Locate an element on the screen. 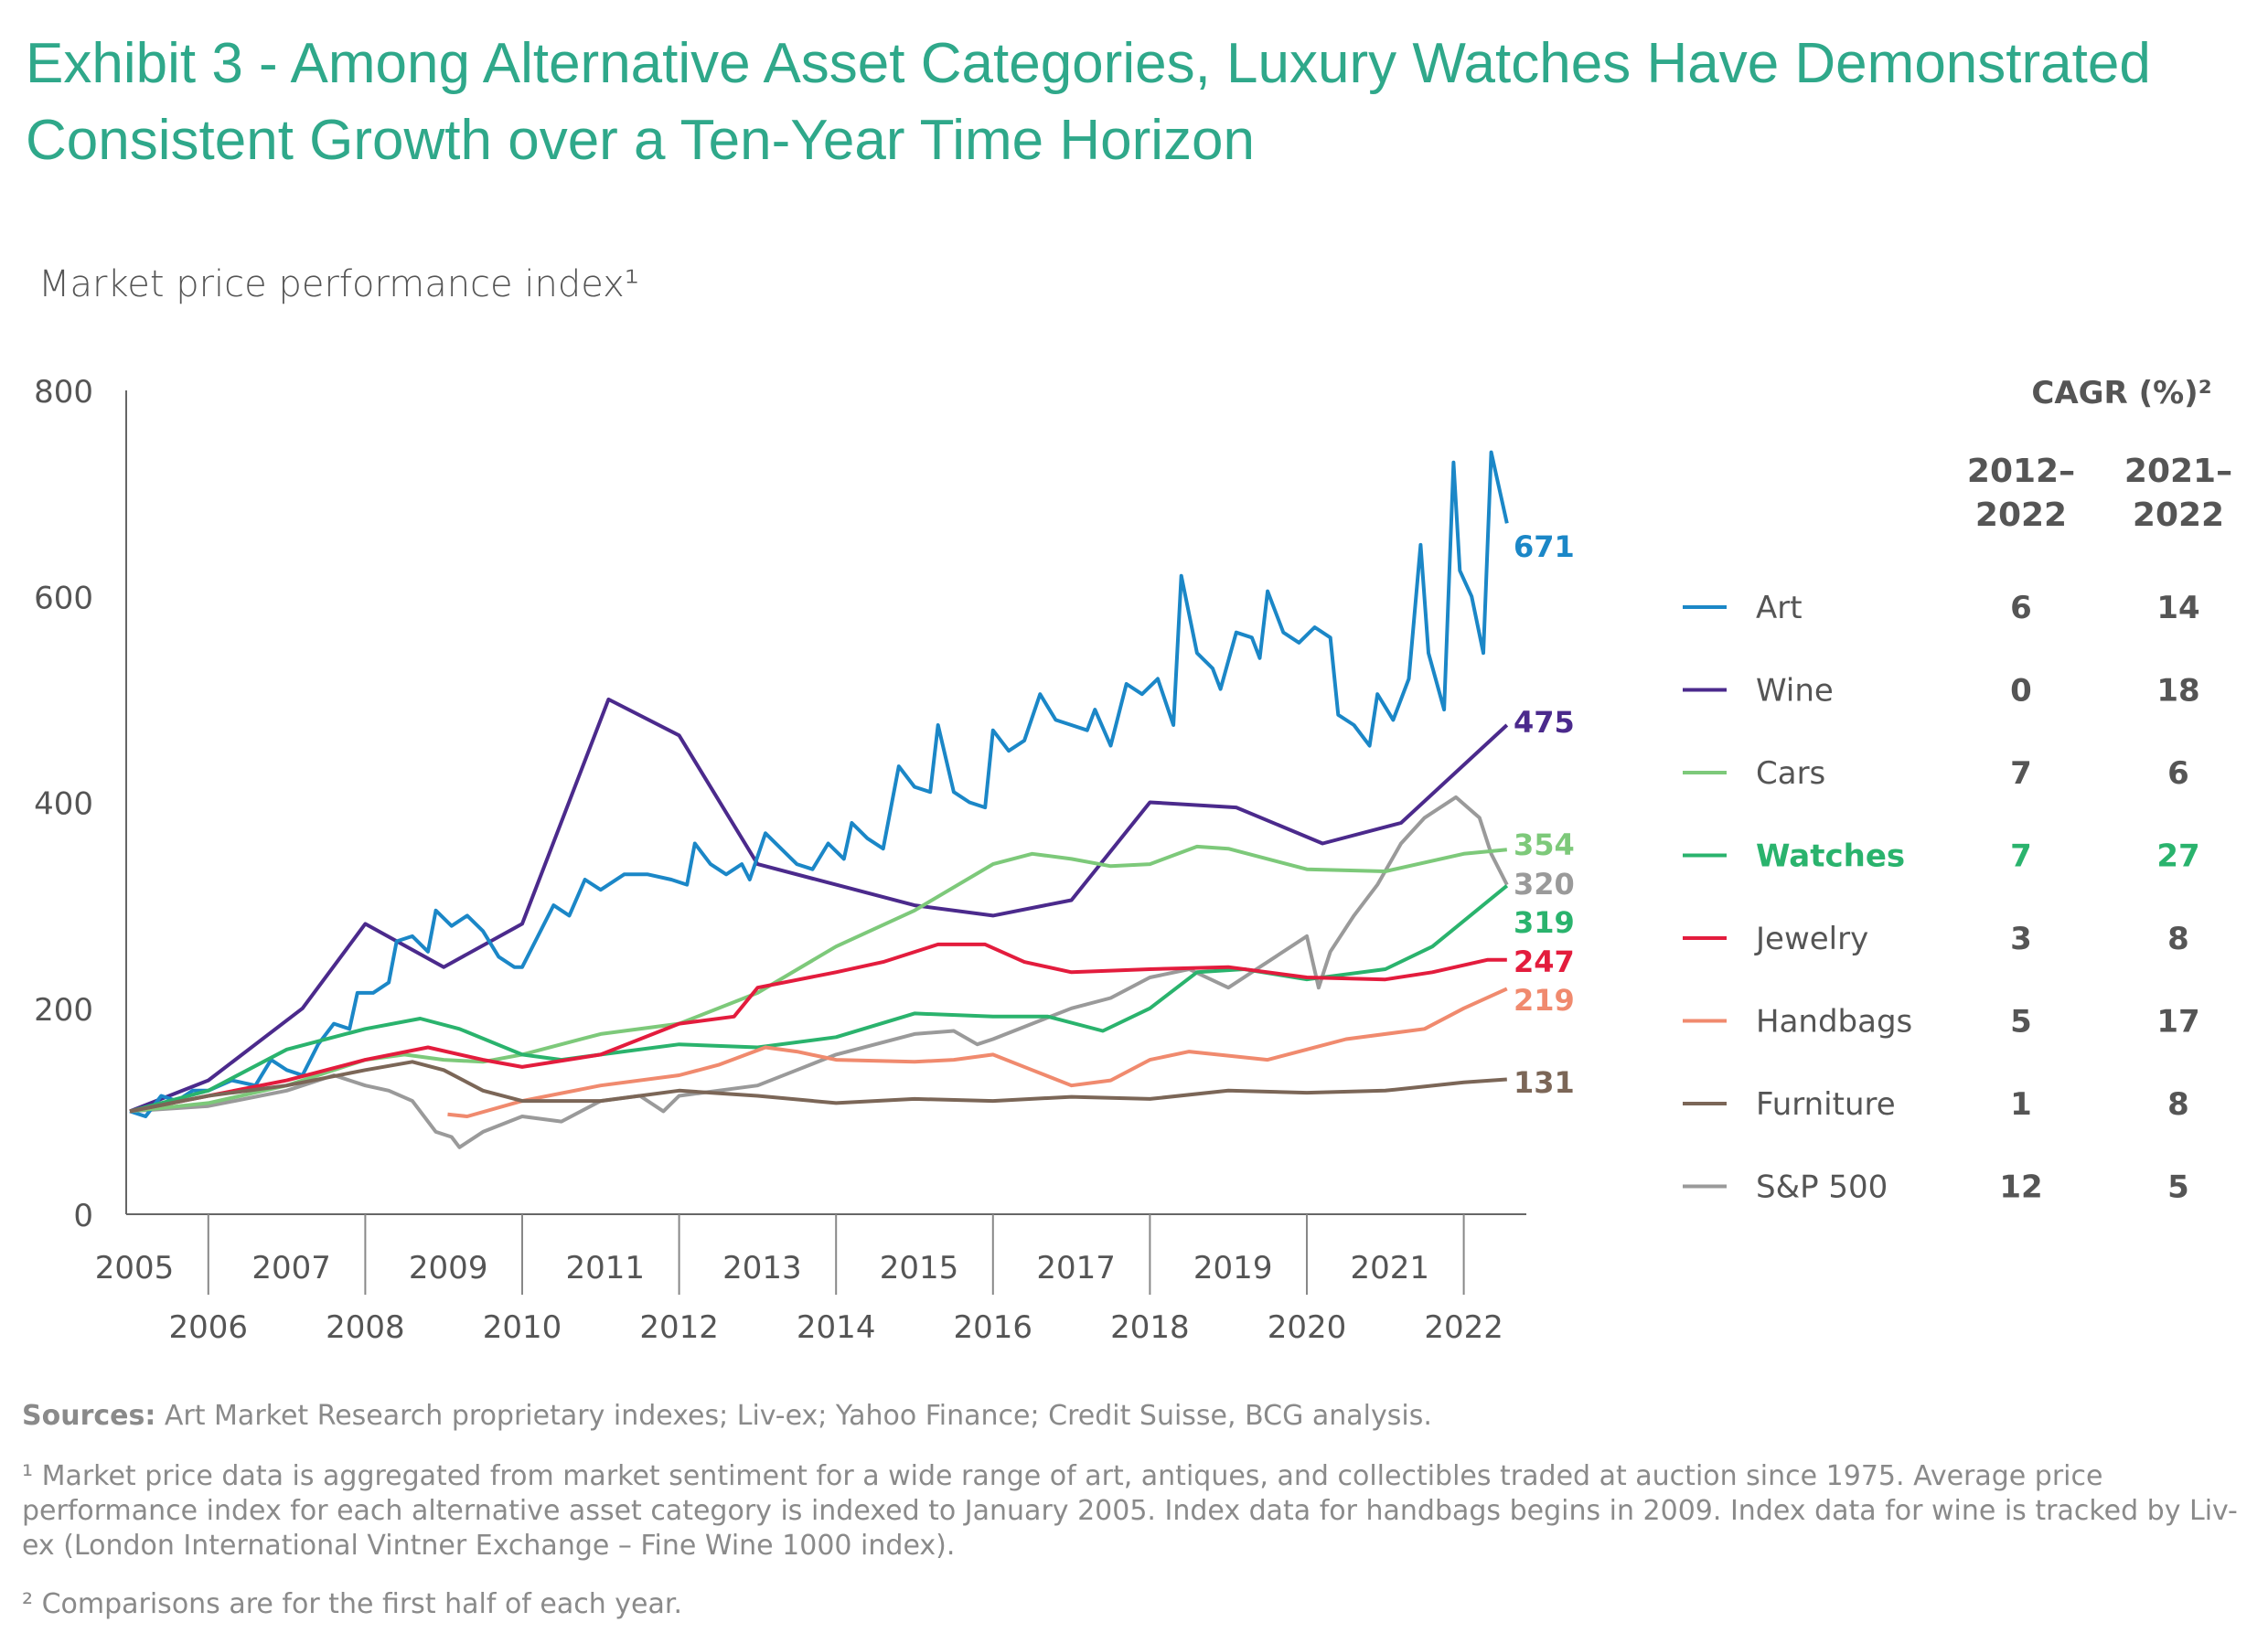  legend-label: Cars is located at coordinates (1790, 773).